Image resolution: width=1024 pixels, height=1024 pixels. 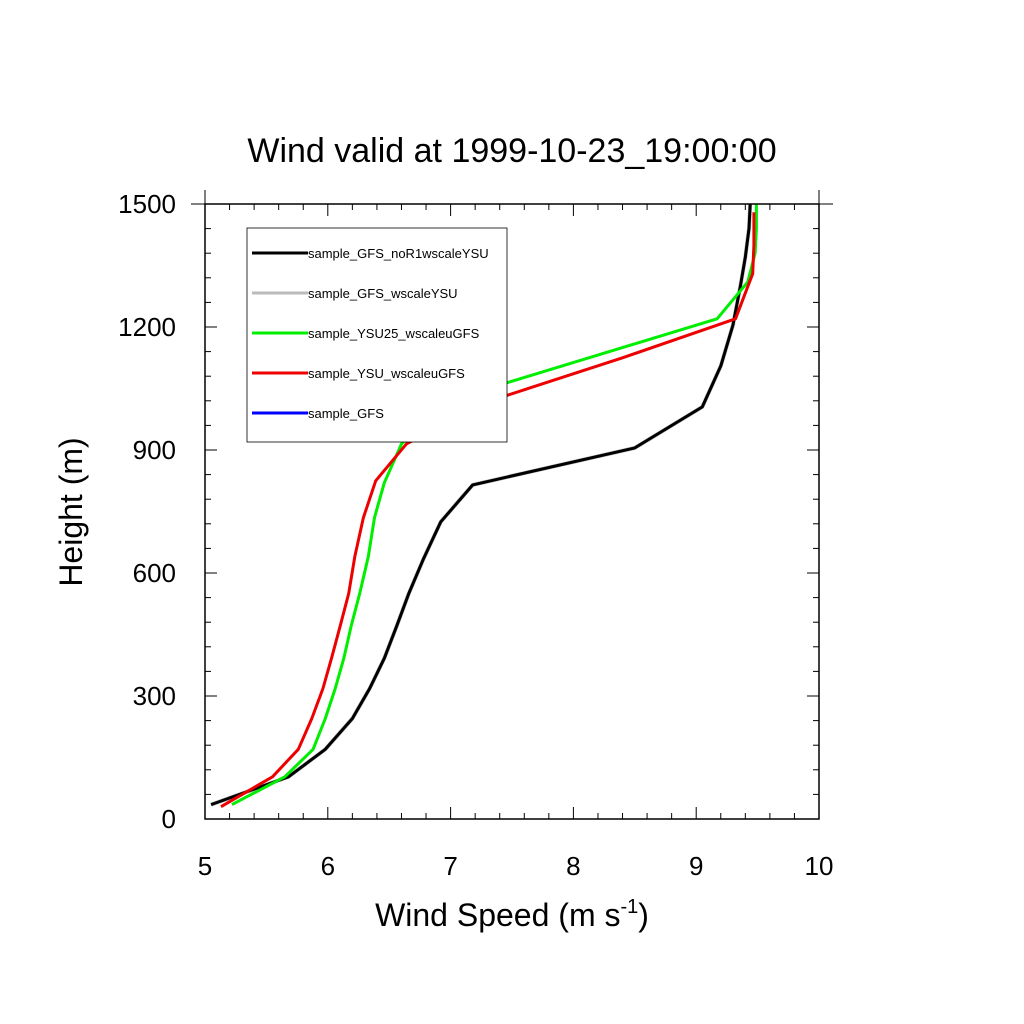 What do you see at coordinates (394, 333) in the screenshot?
I see `legend-label: sample_YSU25_wscaleuGFS` at bounding box center [394, 333].